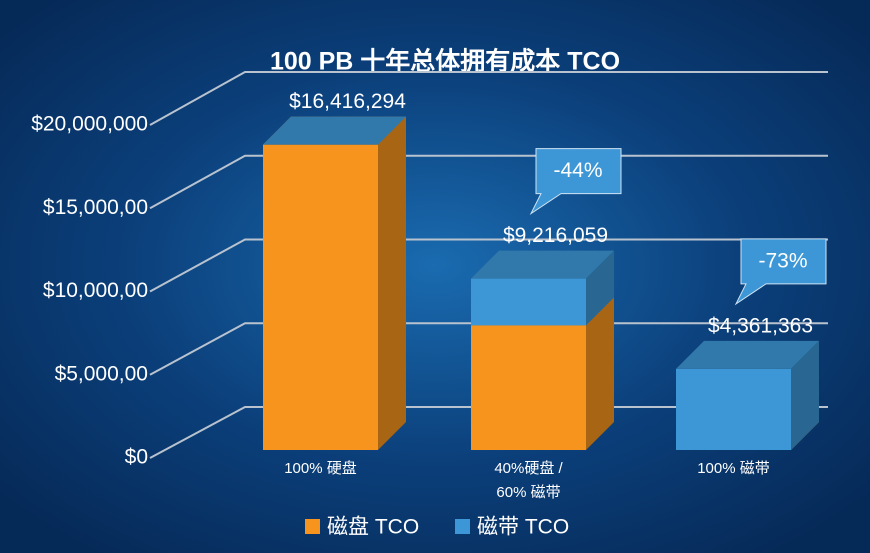 The image size is (870, 553). I want to click on x-tick-label: 100% 磁带, so click(733, 468).